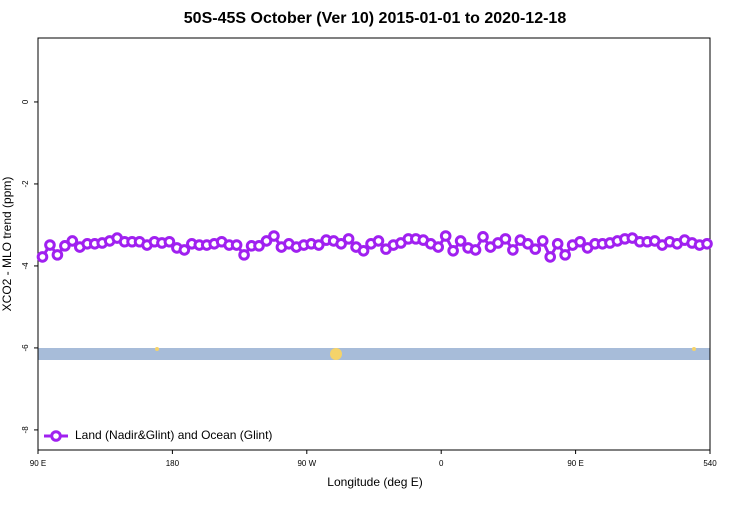 This screenshot has width=750, height=505. Describe the element at coordinates (306, 463) in the screenshot. I see `x-tick-label: 90 W` at that location.